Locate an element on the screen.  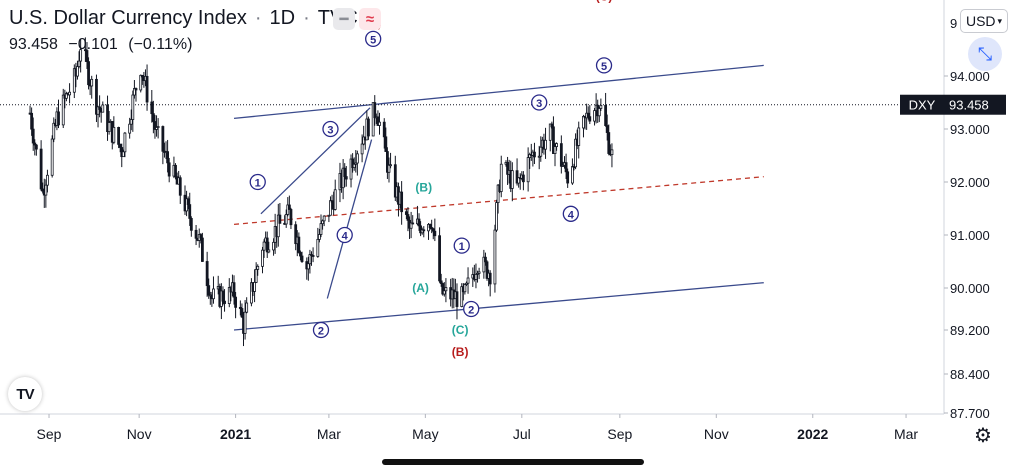
symbol-title: U.S. Dollar Currency Index is located at coordinates (128, 18).